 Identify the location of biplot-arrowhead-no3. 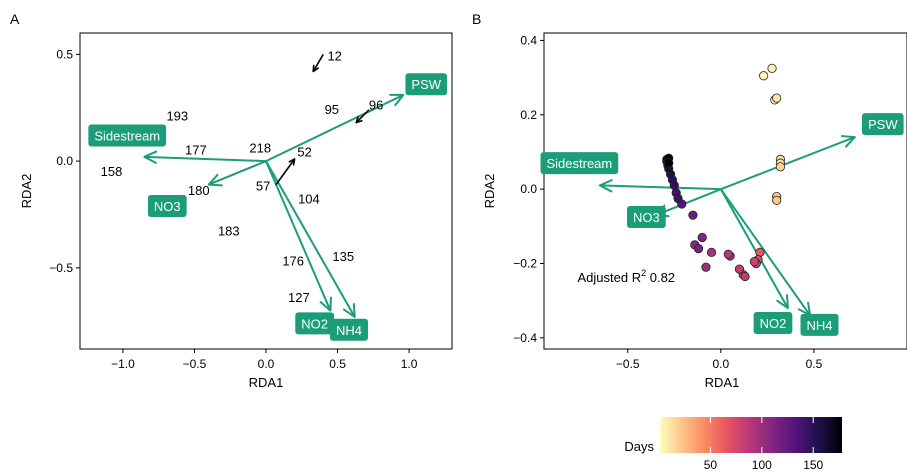
(215, 180).